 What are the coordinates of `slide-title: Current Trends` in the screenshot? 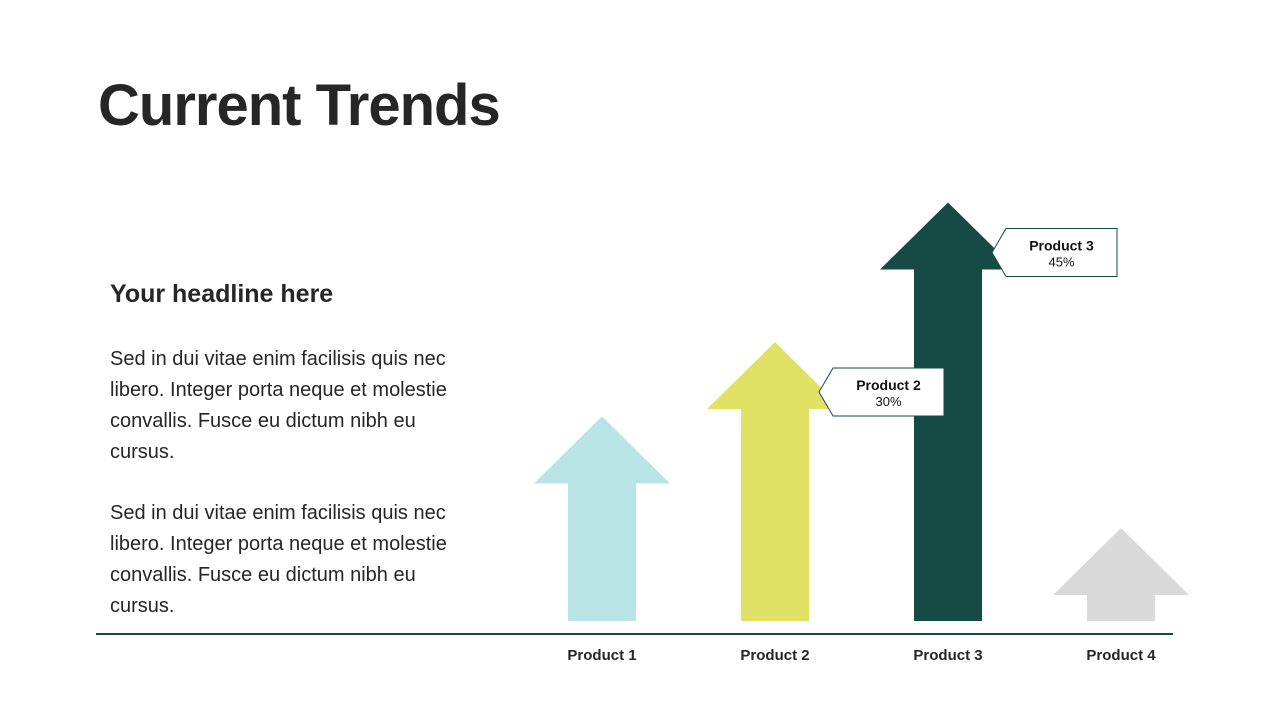 It's located at (299, 105).